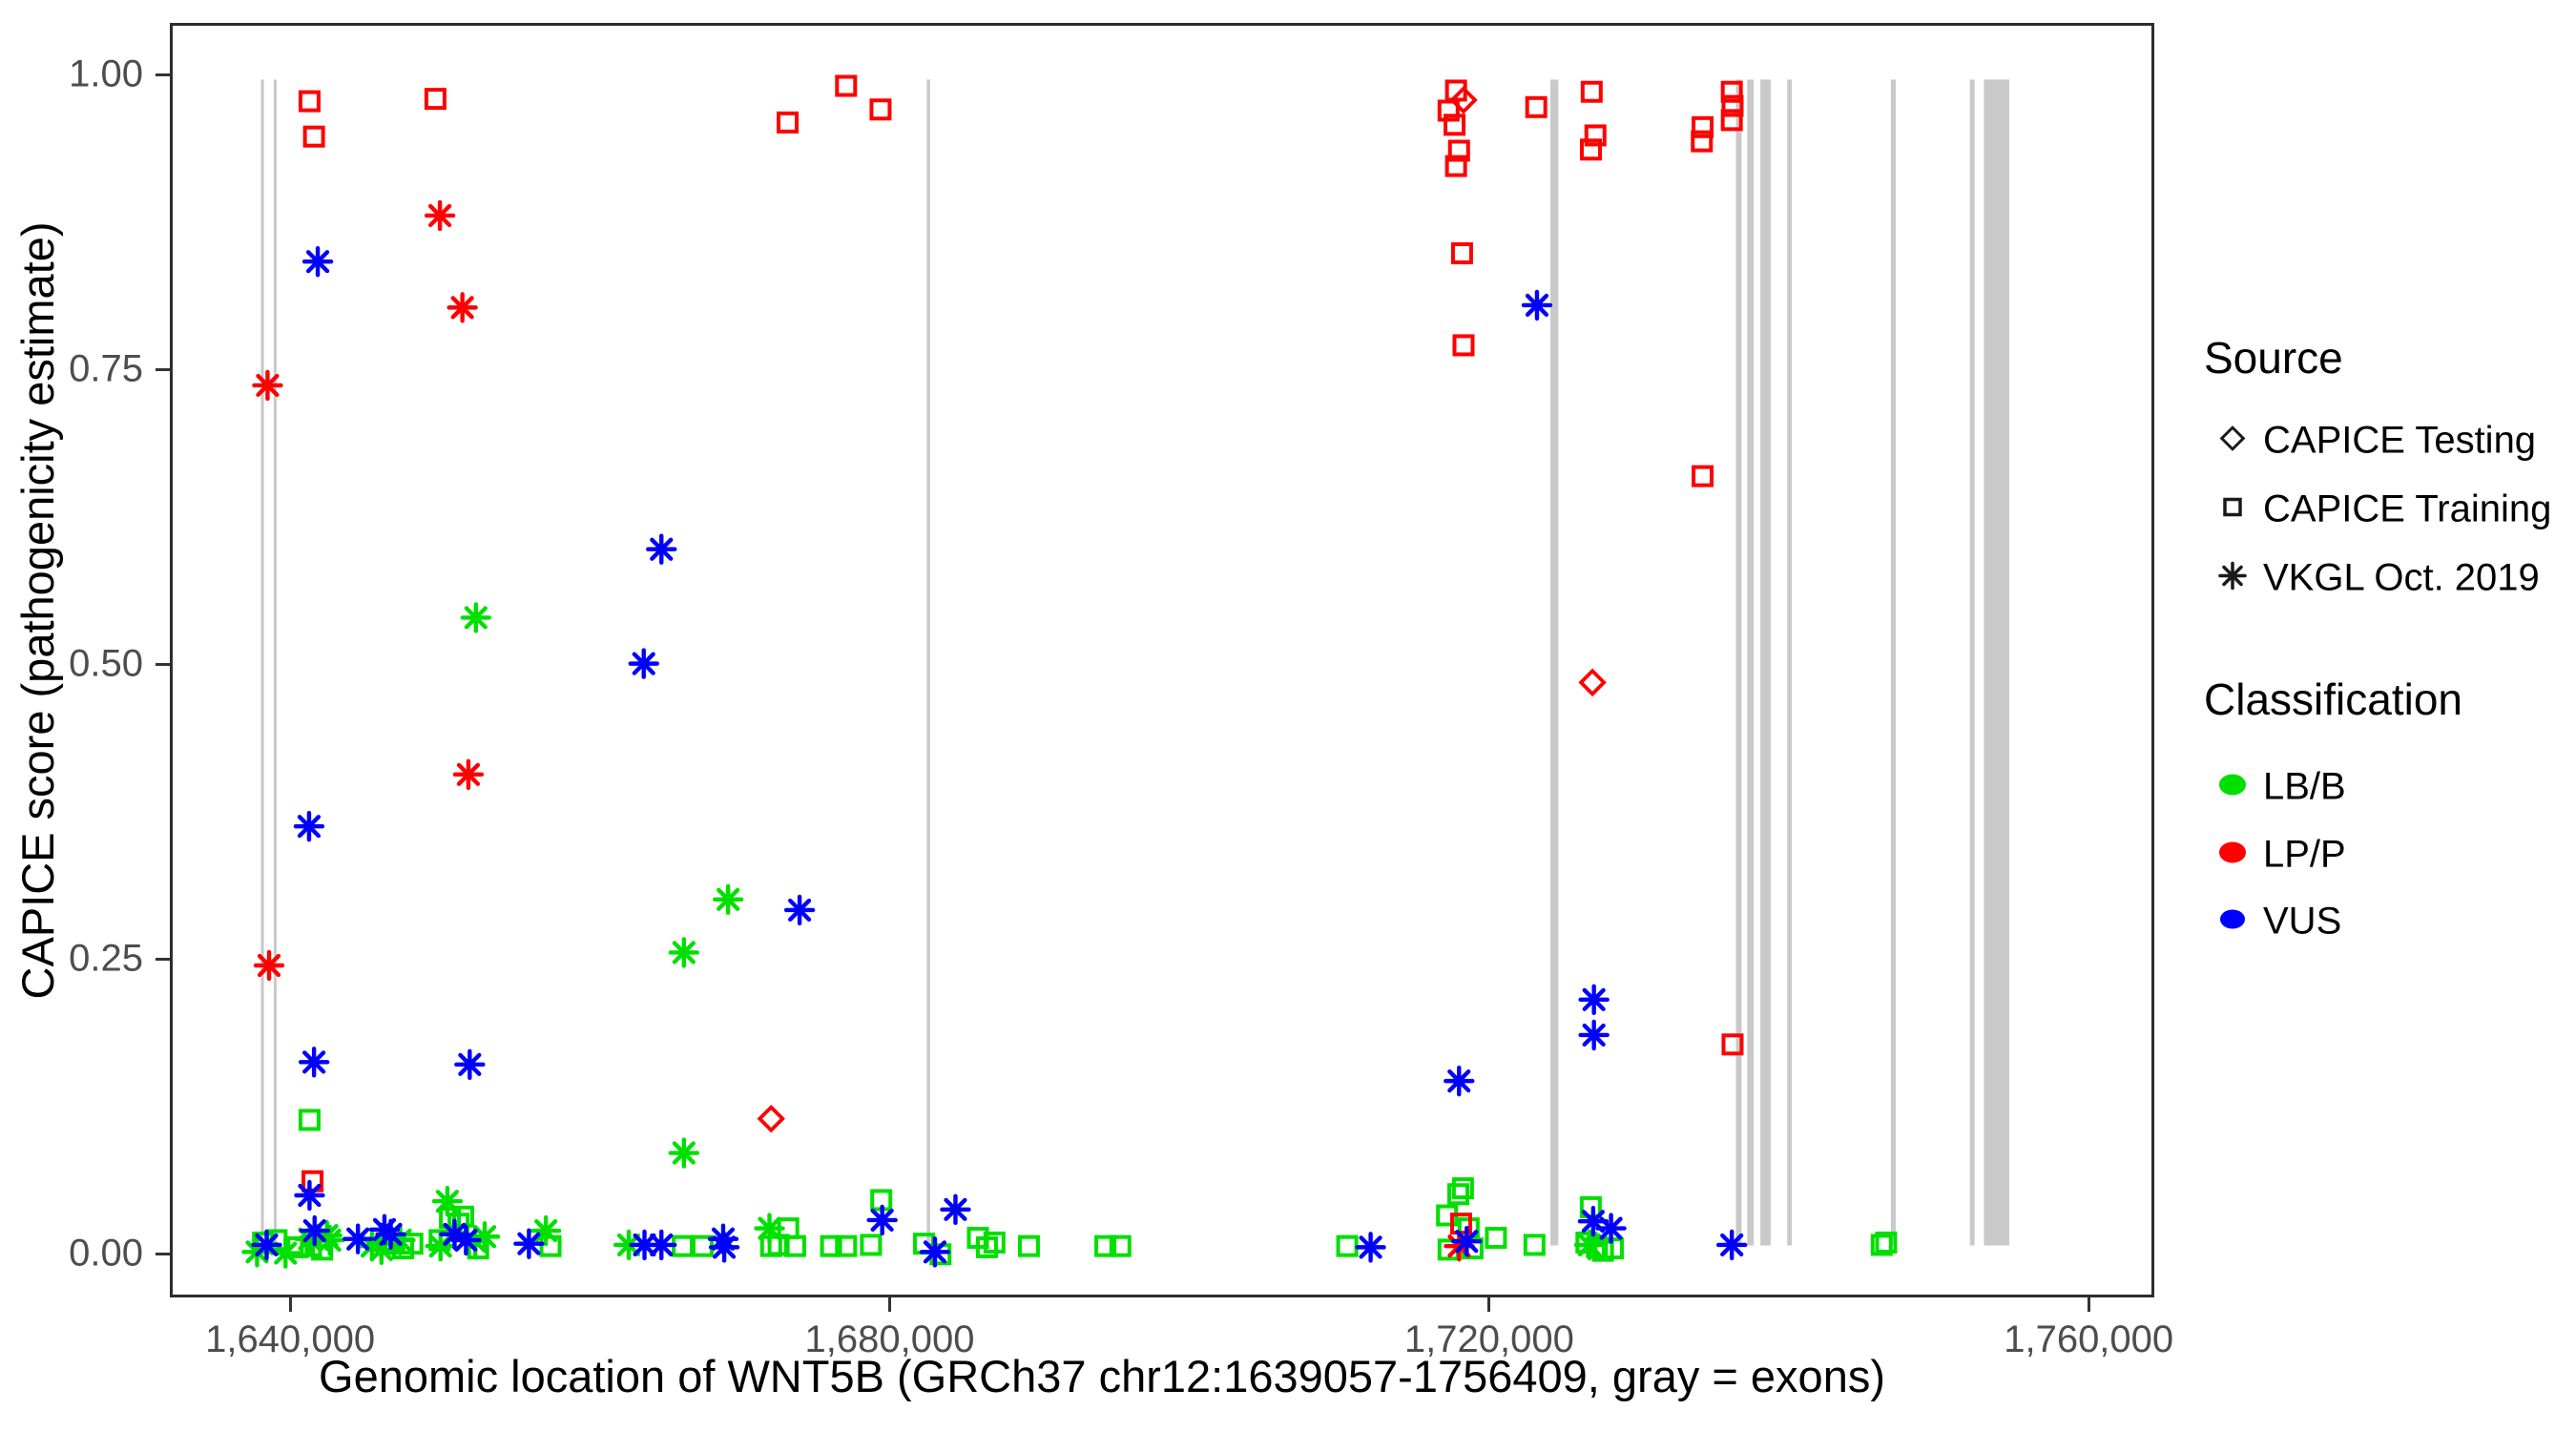 Image resolution: width=2576 pixels, height=1431 pixels. I want to click on legend-item-label: LP/P, so click(2304, 854).